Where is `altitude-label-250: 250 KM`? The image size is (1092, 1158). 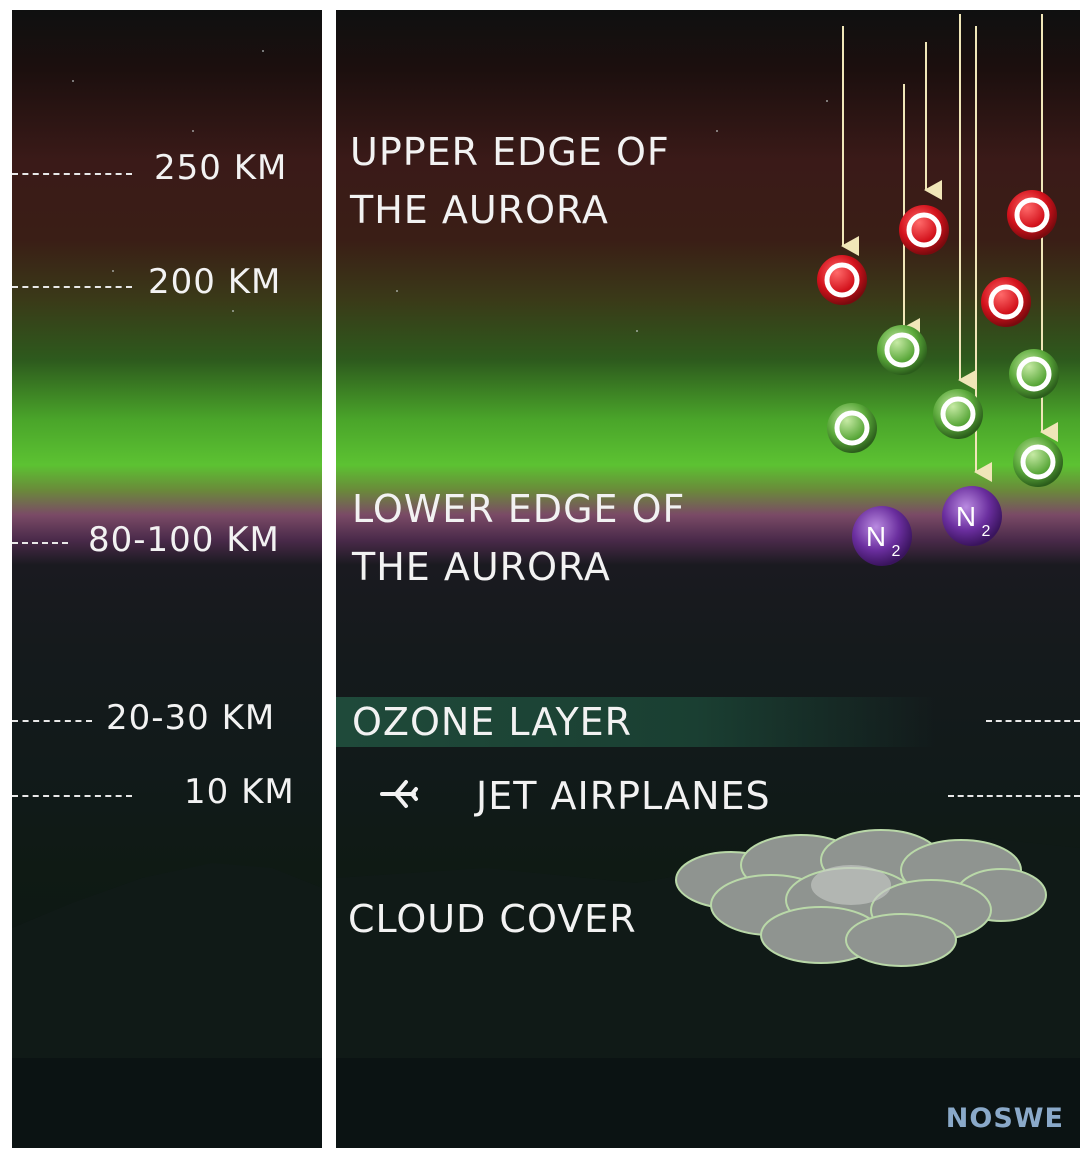 altitude-label-250: 250 KM is located at coordinates (221, 168).